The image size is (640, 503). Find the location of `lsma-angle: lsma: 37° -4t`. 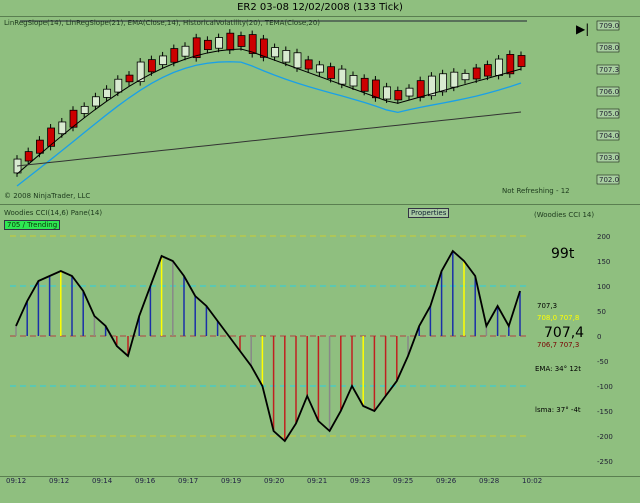

lsma-angle: lsma: 37° -4t is located at coordinates (558, 410).